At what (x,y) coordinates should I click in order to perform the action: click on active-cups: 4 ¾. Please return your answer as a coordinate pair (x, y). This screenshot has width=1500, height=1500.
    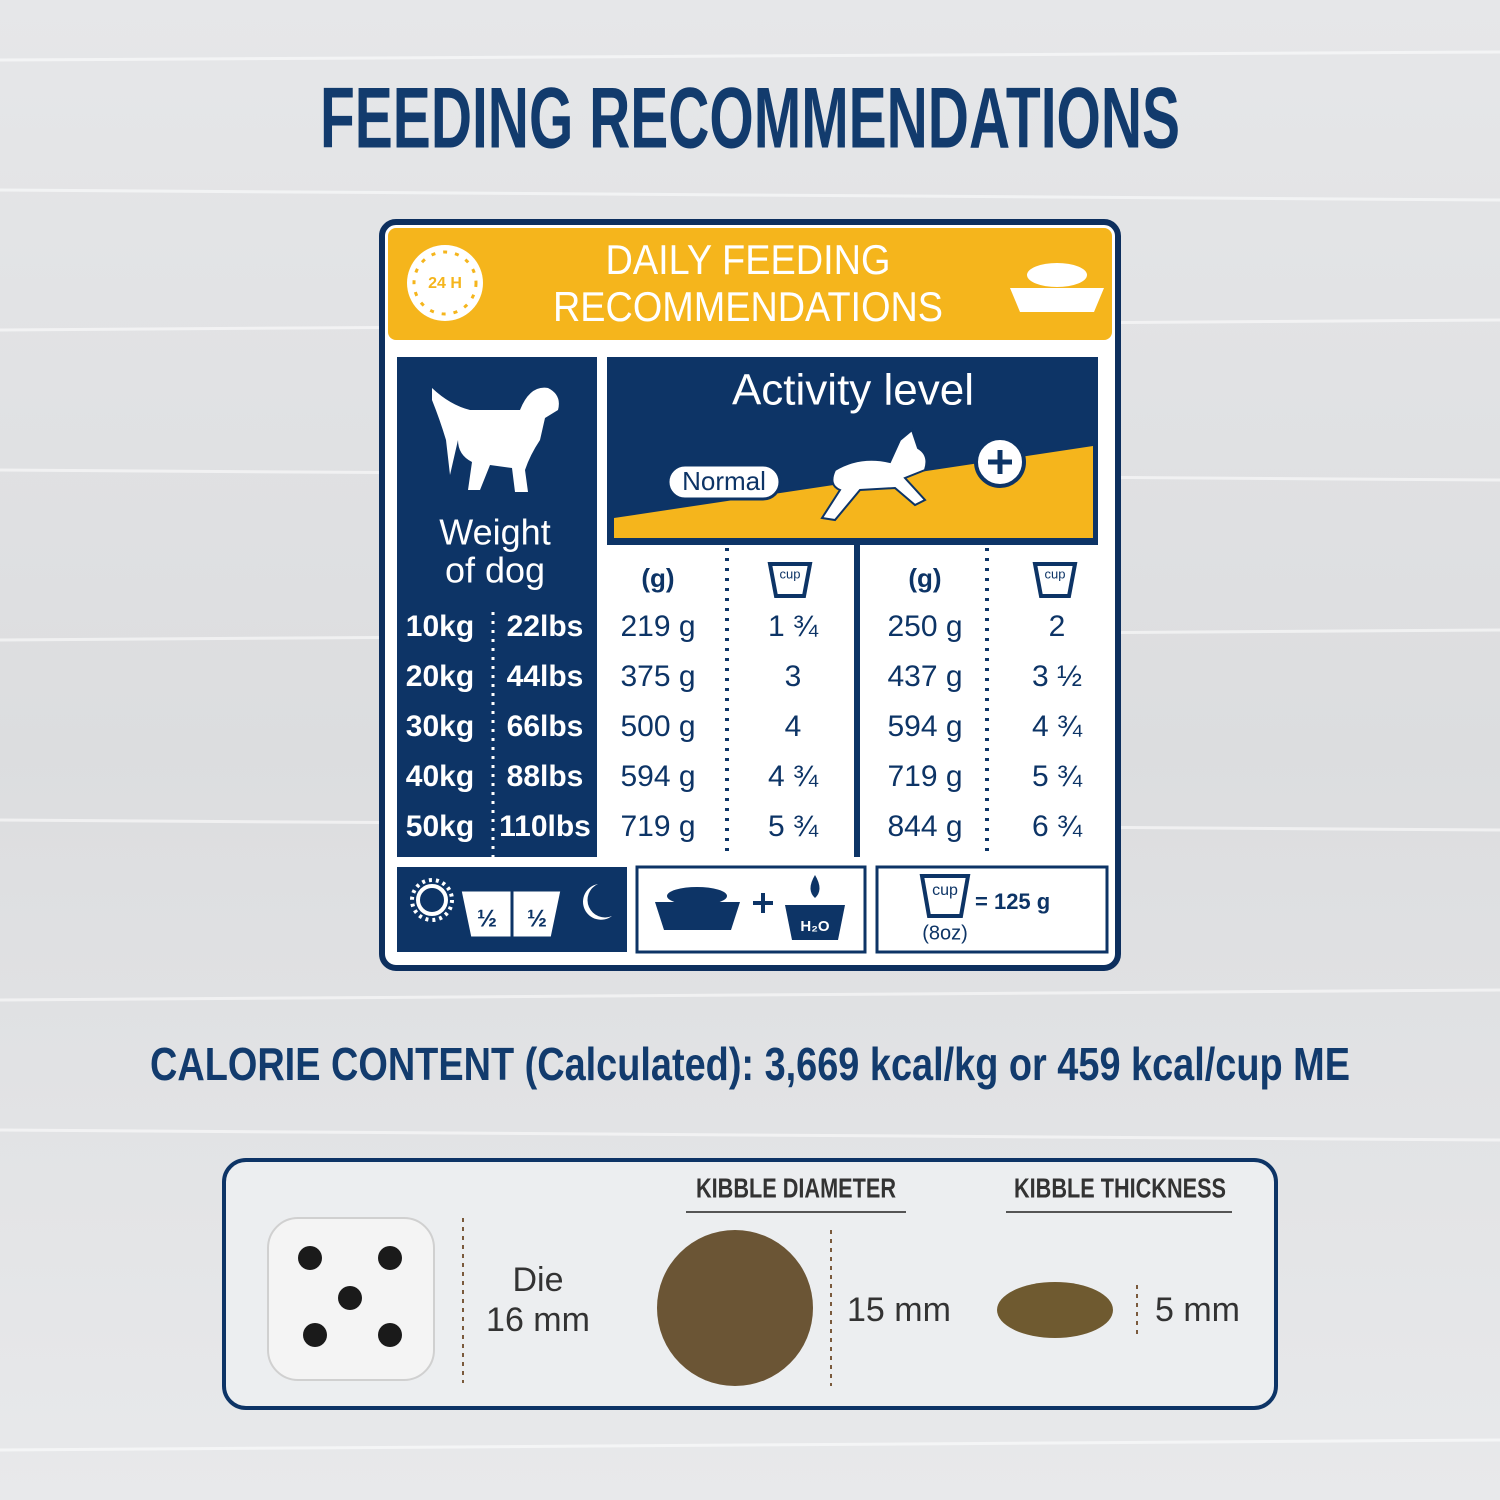
    Looking at the image, I should click on (1057, 726).